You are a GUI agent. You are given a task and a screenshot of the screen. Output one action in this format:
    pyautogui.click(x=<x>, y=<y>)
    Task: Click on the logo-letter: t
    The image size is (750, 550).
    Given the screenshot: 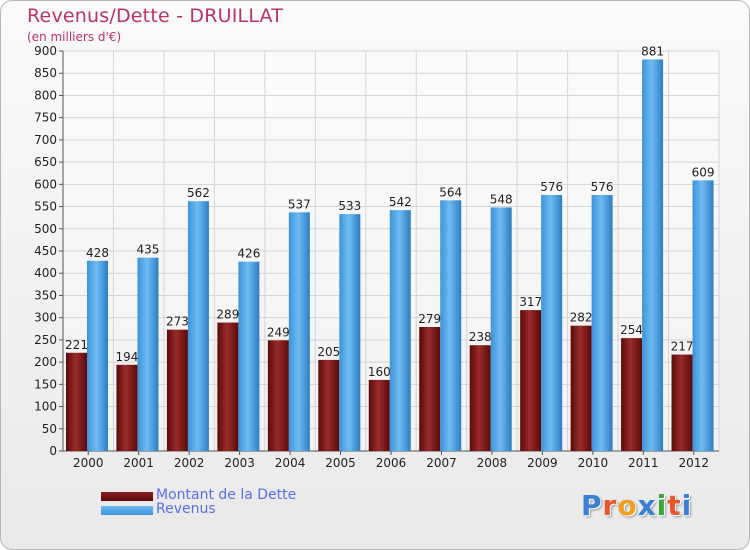 What is the action you would take?
    pyautogui.click(x=674, y=505)
    